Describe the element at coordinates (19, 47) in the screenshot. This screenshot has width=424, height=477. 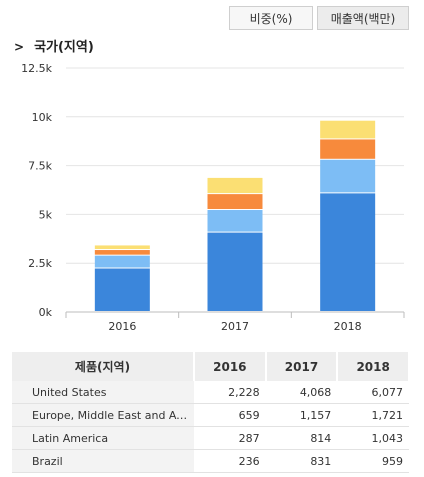
I see `chevron-right-icon: >` at that location.